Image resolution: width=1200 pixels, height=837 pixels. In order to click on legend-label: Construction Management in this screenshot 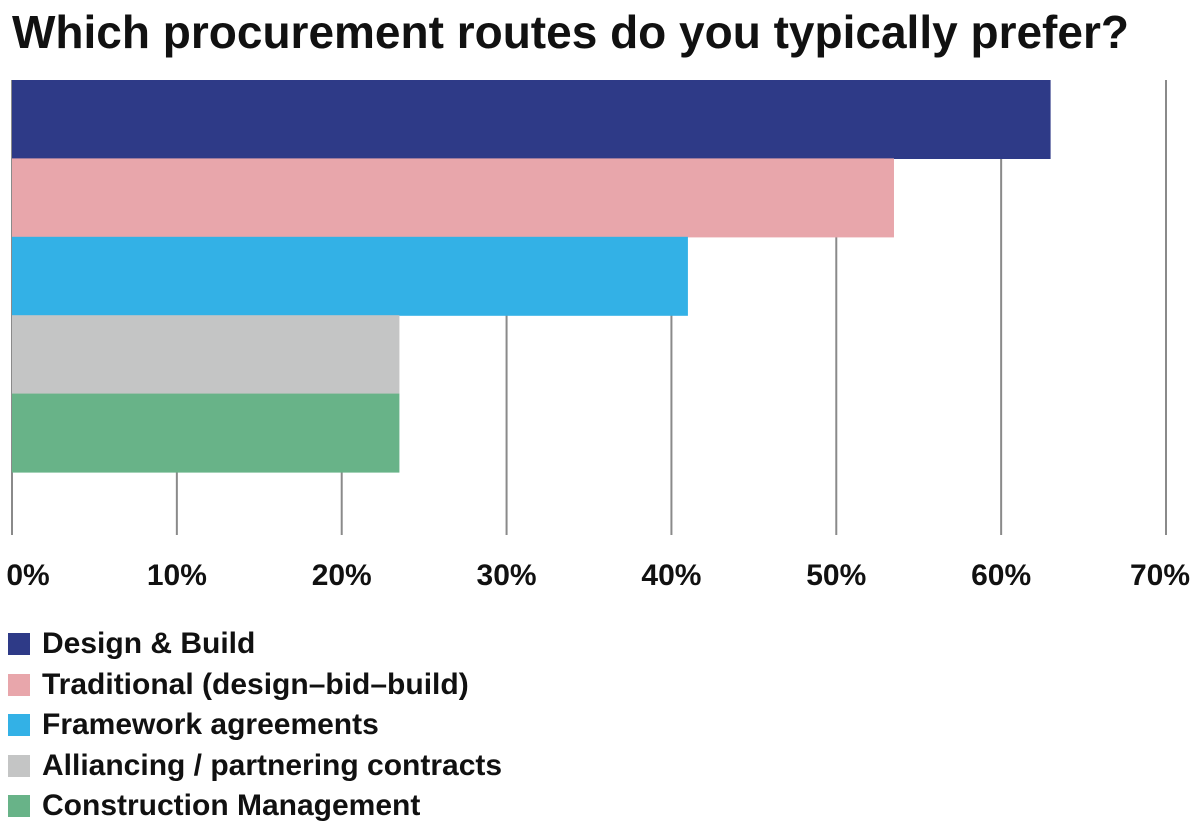, I will do `click(231, 806)`.